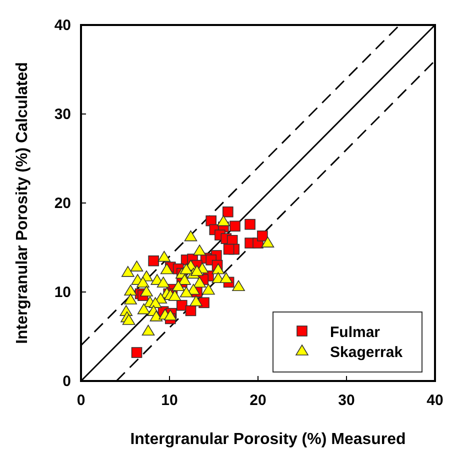 This screenshot has height=455, width=452. Describe the element at coordinates (62, 114) in the screenshot. I see `y-tick-label: 30` at that location.